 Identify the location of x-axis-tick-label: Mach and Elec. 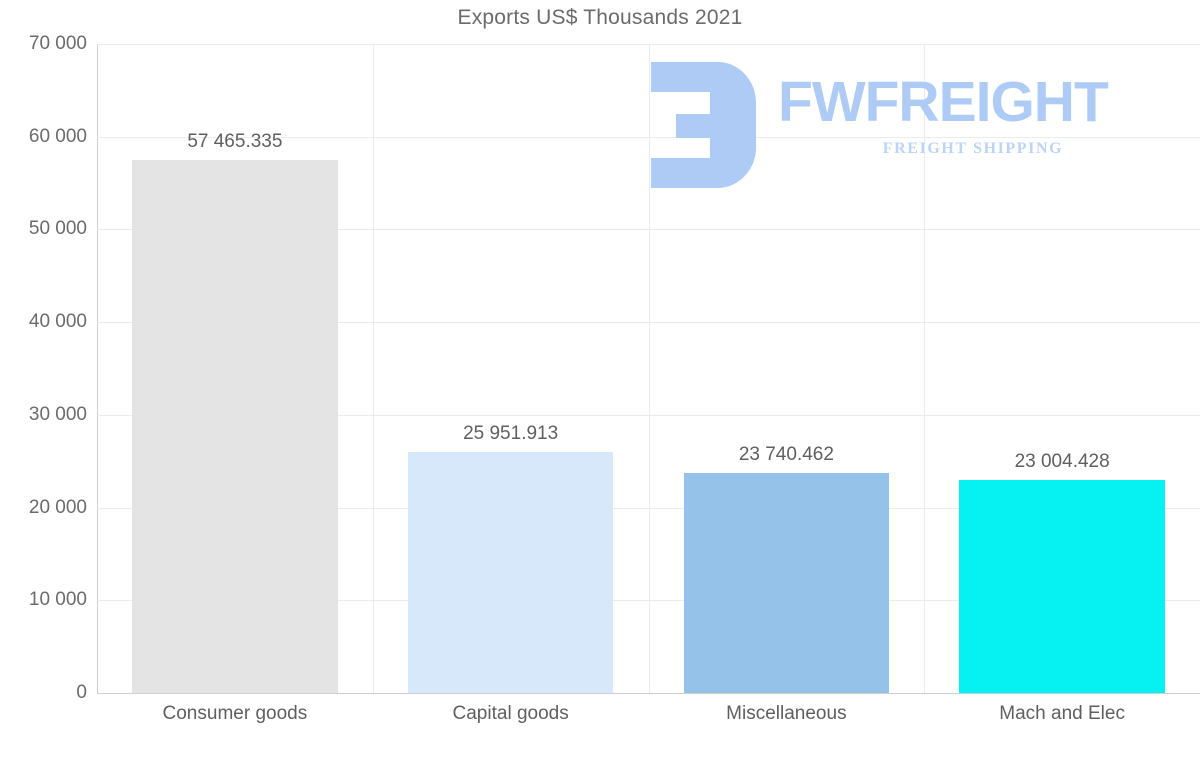
(1062, 713).